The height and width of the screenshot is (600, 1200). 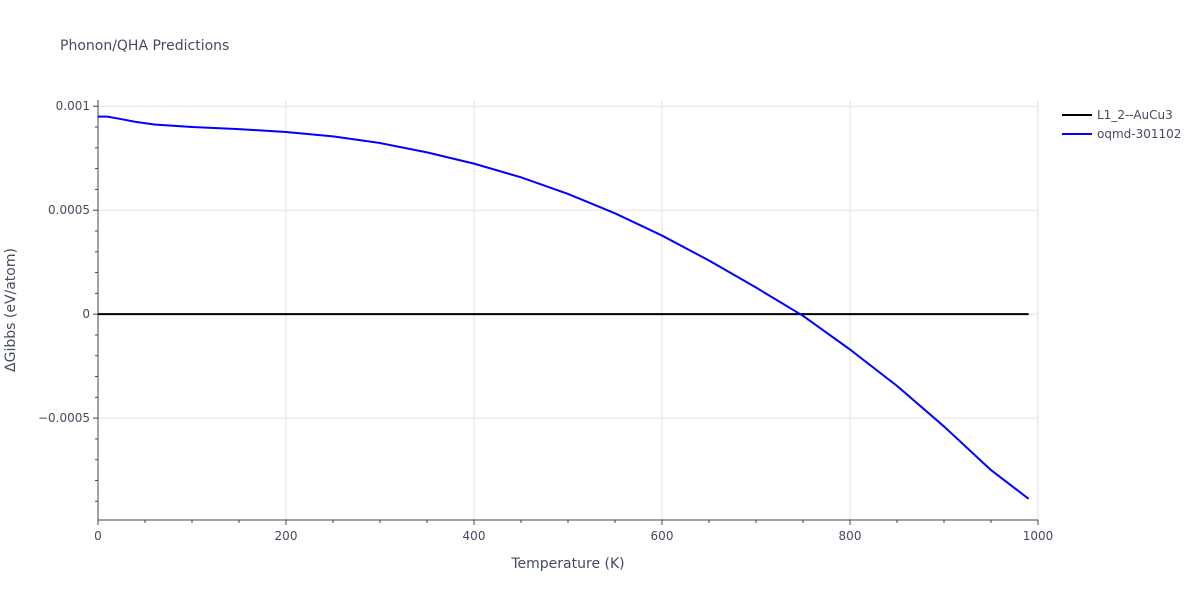 What do you see at coordinates (573, 536) in the screenshot?
I see `x-tick-labels: 0 200 400 600 800 1000` at bounding box center [573, 536].